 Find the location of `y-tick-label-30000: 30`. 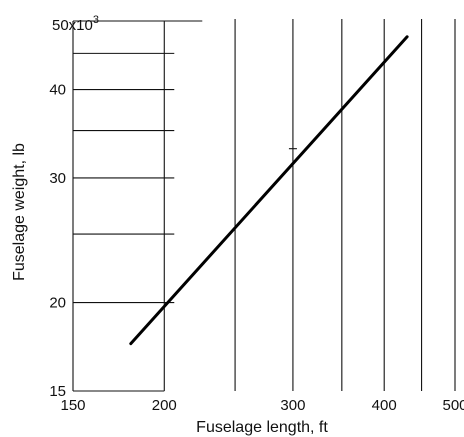

y-tick-label-30000: 30 is located at coordinates (57, 178).